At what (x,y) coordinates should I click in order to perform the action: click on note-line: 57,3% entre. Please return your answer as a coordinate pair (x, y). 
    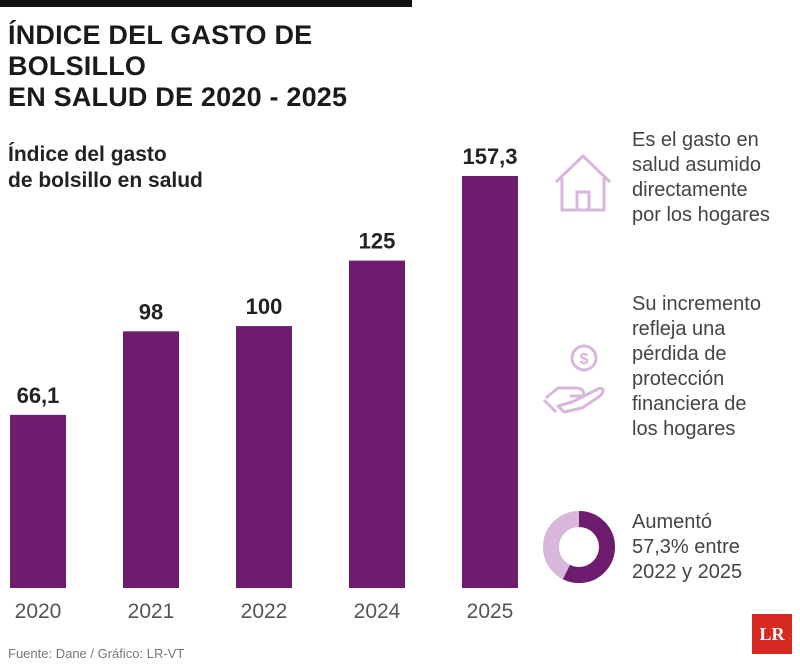
    Looking at the image, I should click on (686, 547).